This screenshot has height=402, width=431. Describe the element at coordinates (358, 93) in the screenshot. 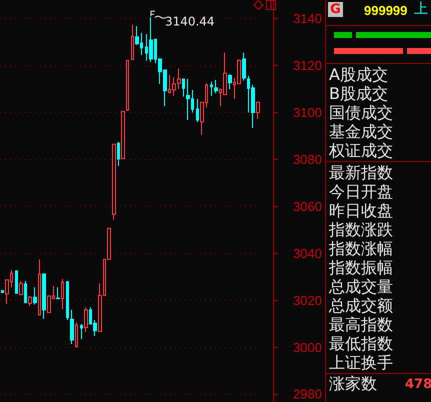

I see `text: B股成交` at that location.